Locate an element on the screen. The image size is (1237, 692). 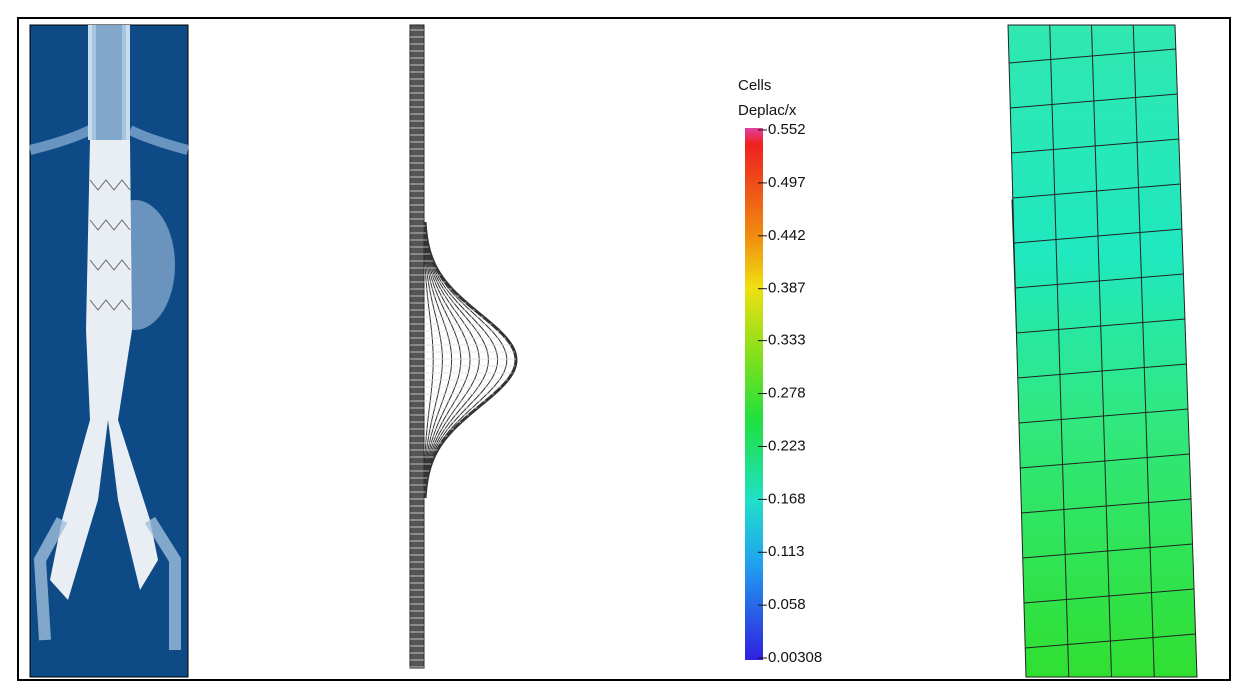
colorbar-tick-label: 0.223 is located at coordinates (787, 445).